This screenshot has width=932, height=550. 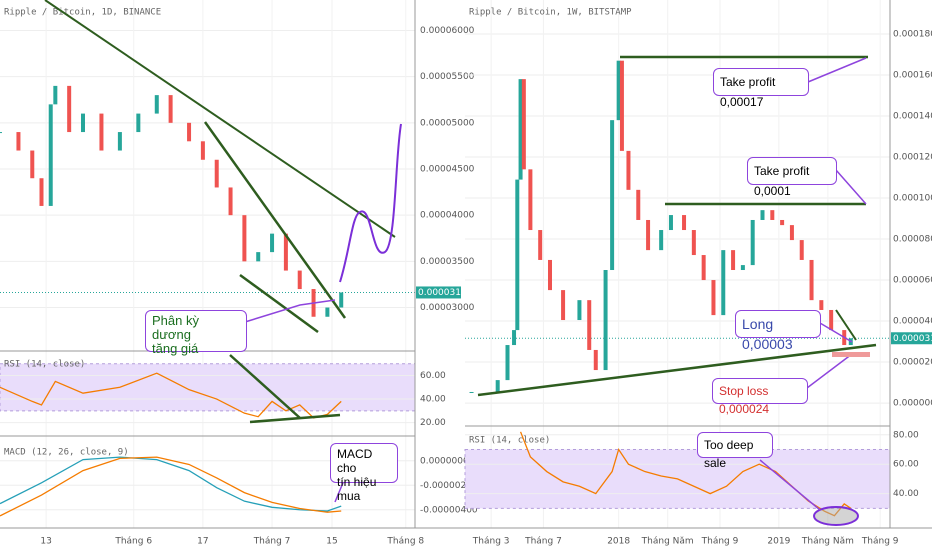 I want to click on projection, so click(x=370, y=203).